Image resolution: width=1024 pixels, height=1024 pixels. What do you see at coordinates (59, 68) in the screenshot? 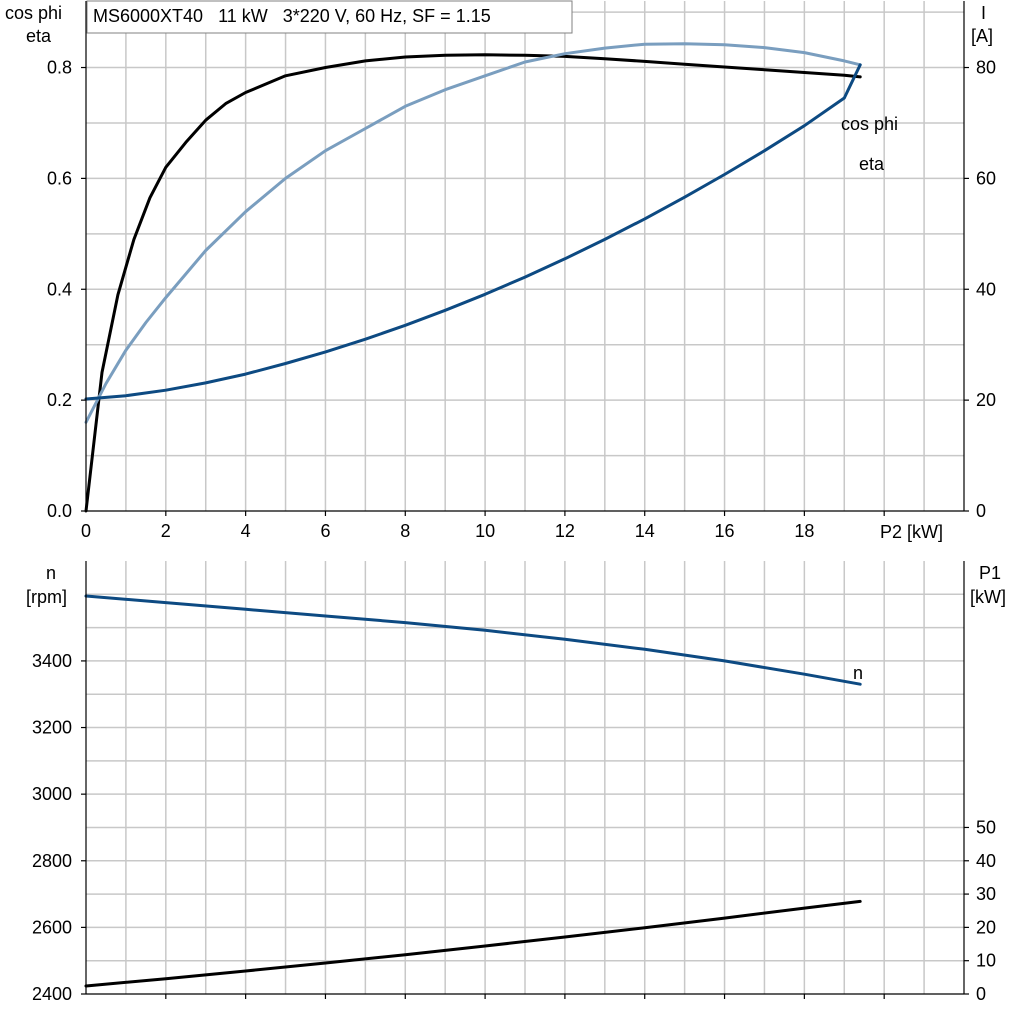
I see `top-left-tick-label: 0.8` at bounding box center [59, 68].